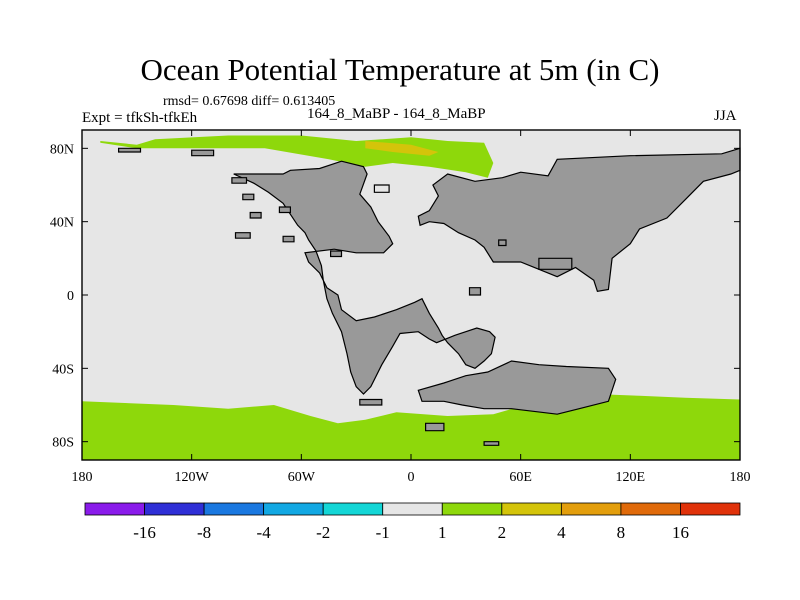  I want to click on land-north-west-island, so click(239, 180).